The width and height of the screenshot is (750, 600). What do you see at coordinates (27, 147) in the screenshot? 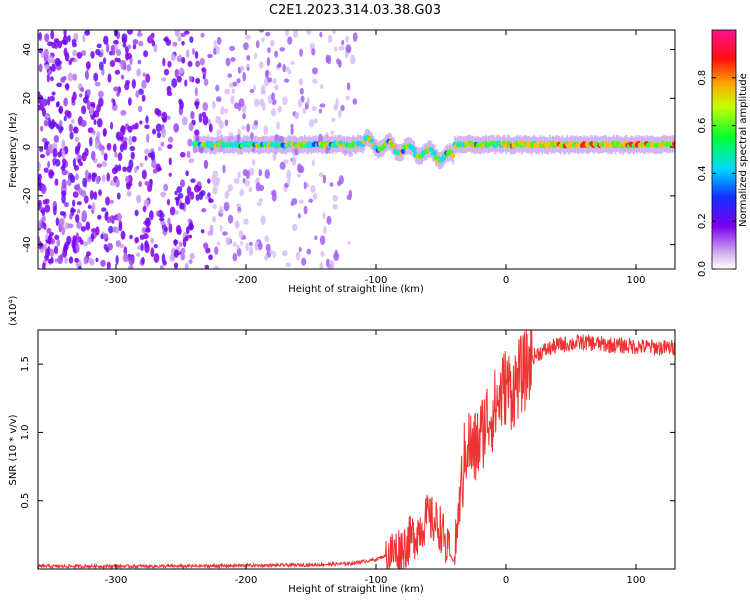
I see `y-tick-label: 0` at bounding box center [27, 147].